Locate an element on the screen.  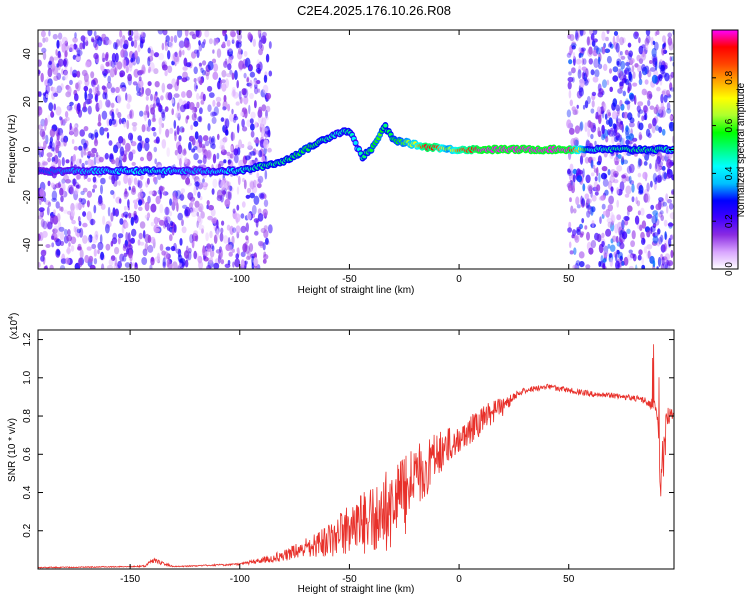
colorbar-tick-label: 0.4 is located at coordinates (729, 173).